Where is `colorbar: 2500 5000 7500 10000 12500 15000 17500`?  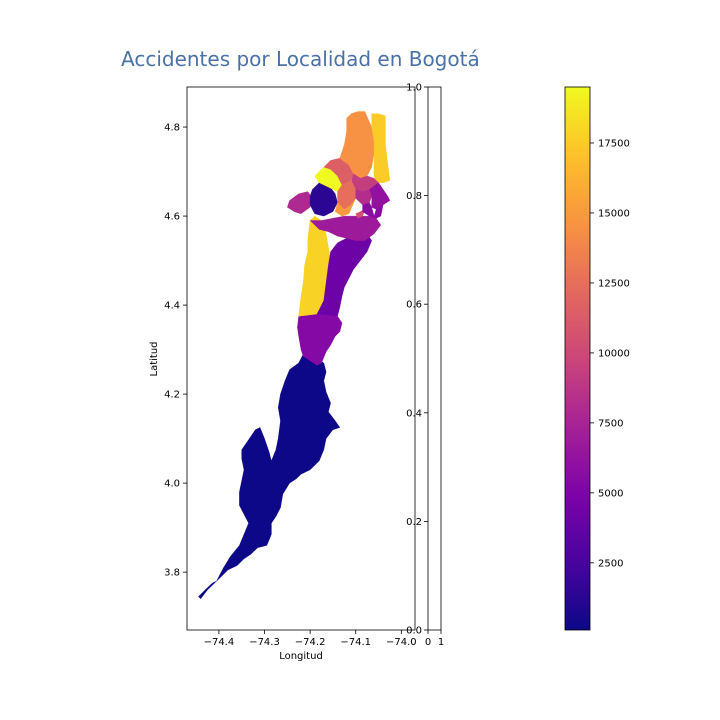 colorbar: 2500 5000 7500 10000 12500 15000 17500 is located at coordinates (597, 358).